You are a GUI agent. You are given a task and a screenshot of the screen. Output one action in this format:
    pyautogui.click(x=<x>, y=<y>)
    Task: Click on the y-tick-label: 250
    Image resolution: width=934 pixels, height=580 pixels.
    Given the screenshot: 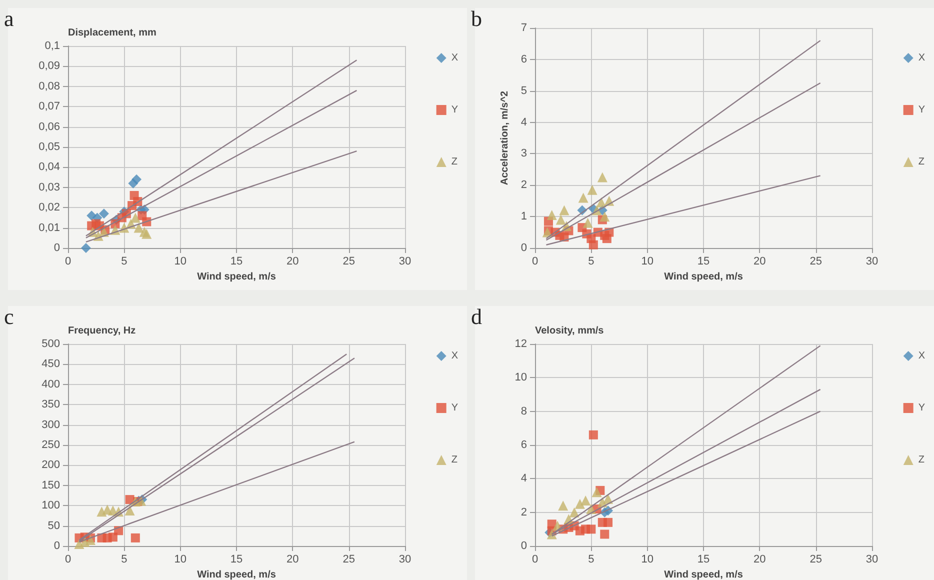 What is the action you would take?
    pyautogui.click(x=51, y=445)
    